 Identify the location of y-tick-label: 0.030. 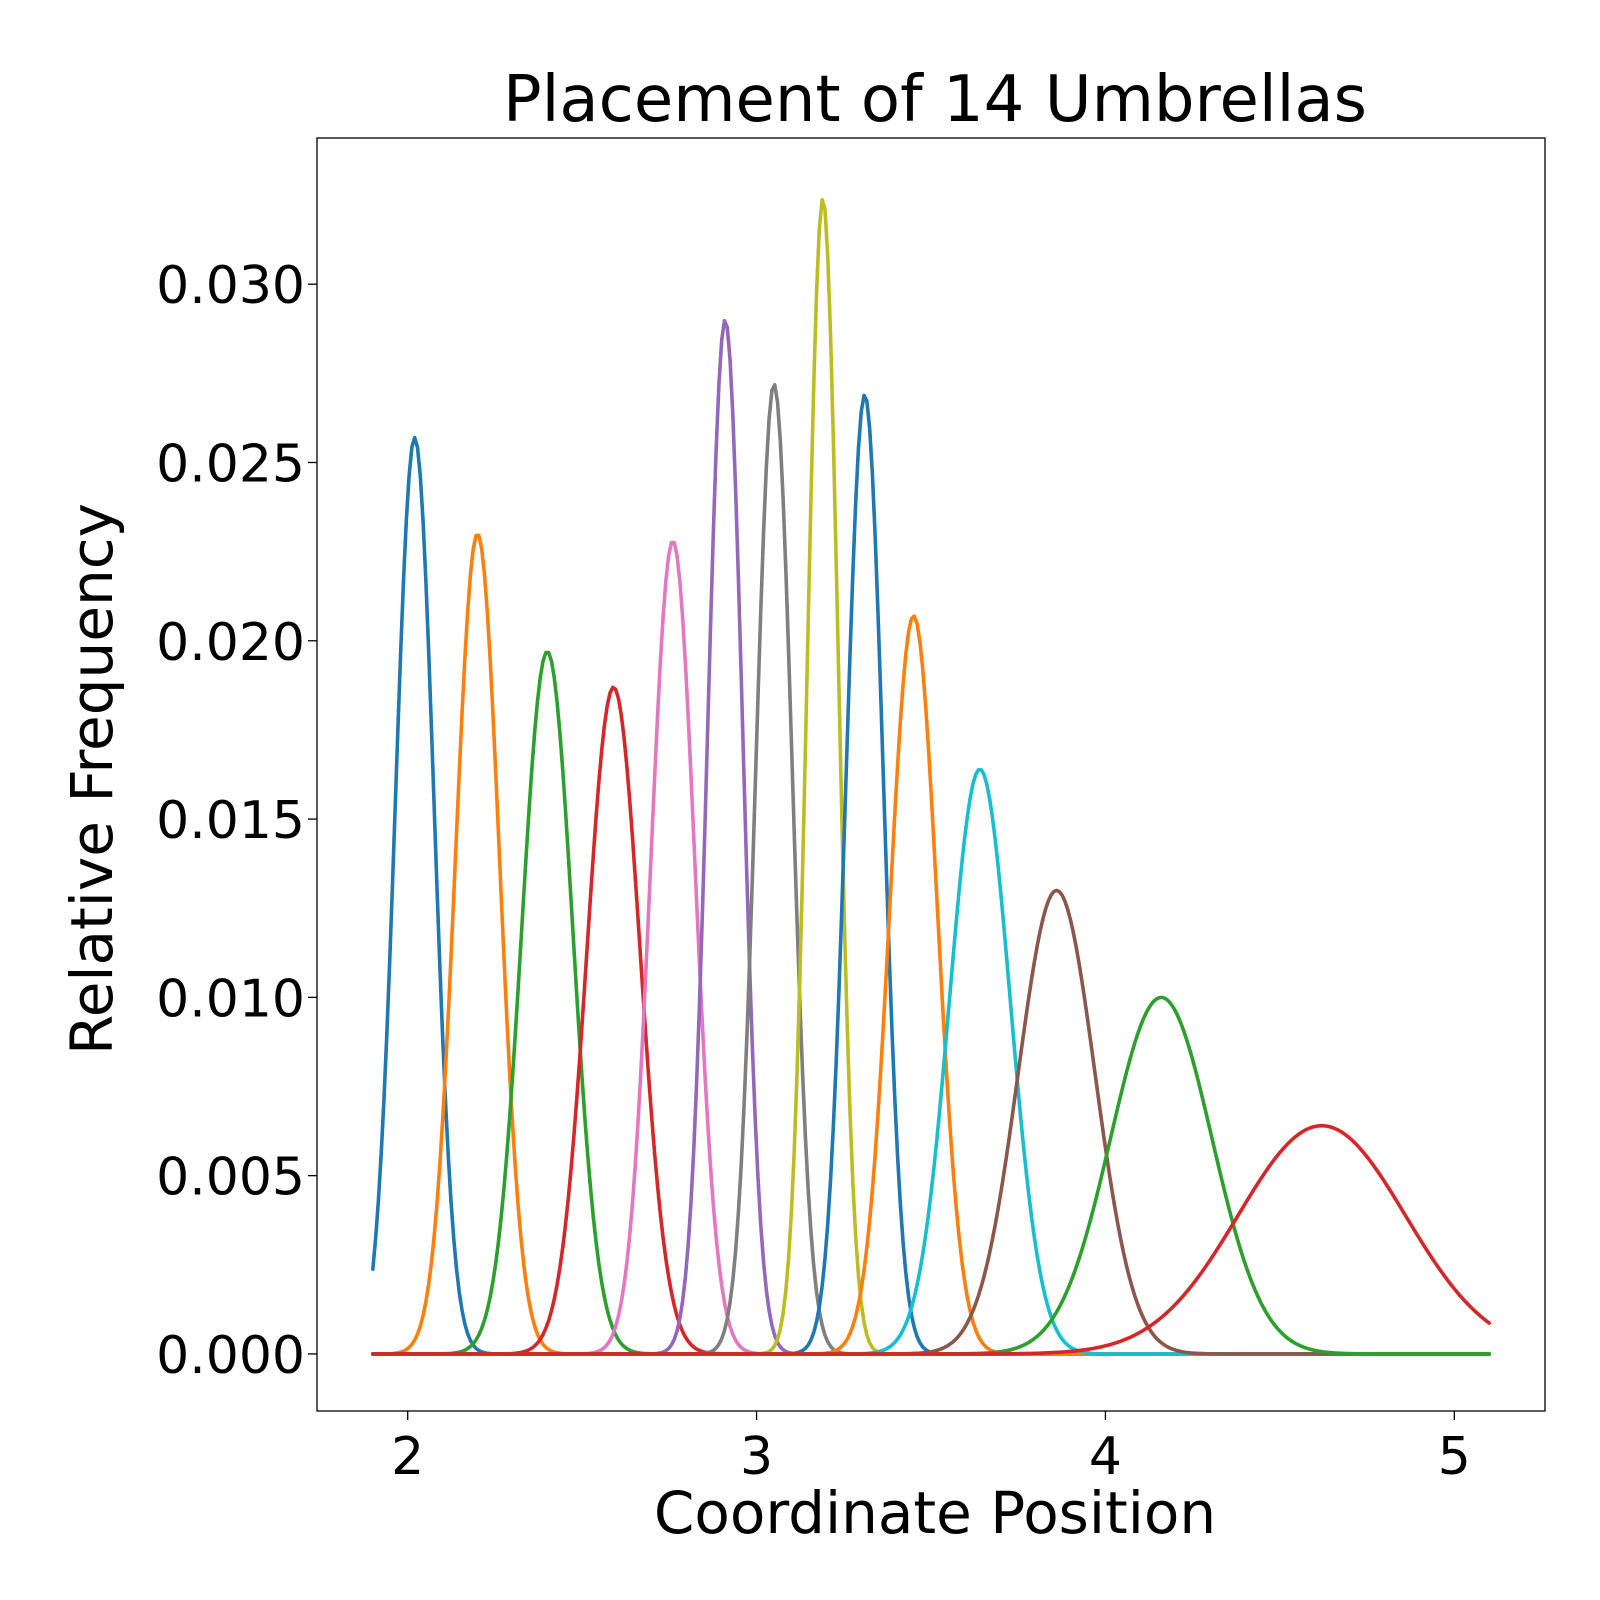
(230, 286).